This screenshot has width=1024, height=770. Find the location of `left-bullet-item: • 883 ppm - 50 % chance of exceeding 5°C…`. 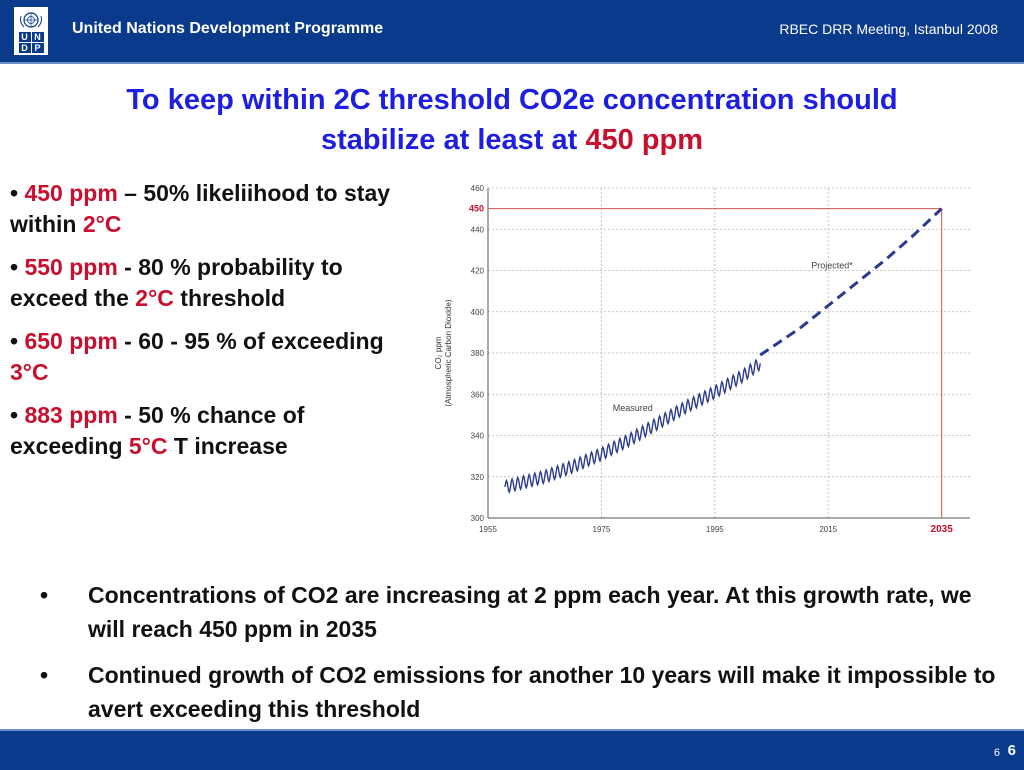

left-bullet-item: • 883 ppm - 50 % chance of exceeding 5°C… is located at coordinates (215, 431).